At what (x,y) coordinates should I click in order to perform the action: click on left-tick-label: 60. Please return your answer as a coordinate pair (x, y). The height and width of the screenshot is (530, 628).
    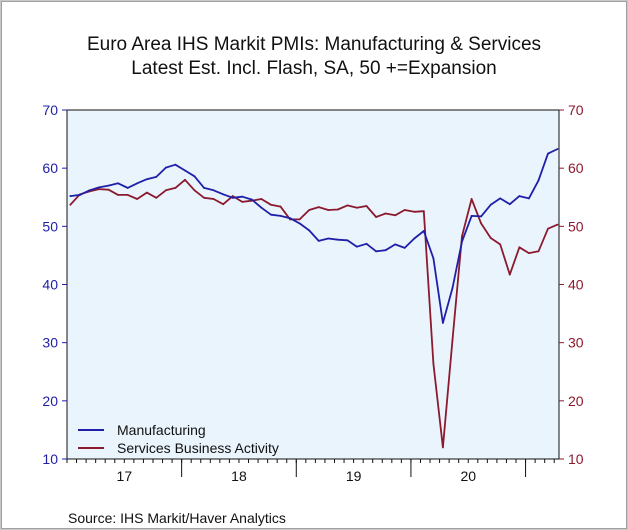
    Looking at the image, I should click on (50, 168).